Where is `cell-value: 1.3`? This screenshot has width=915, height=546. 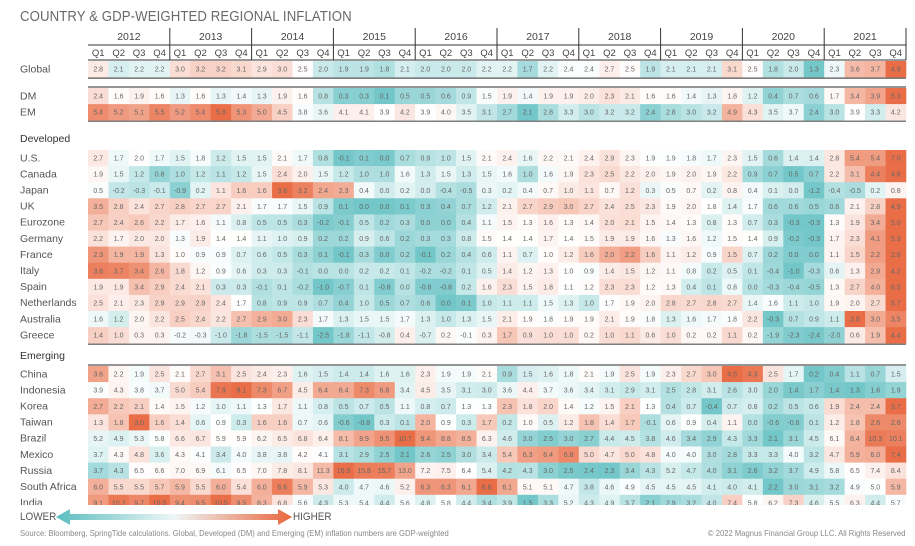 cell-value: 1.3 is located at coordinates (671, 239).